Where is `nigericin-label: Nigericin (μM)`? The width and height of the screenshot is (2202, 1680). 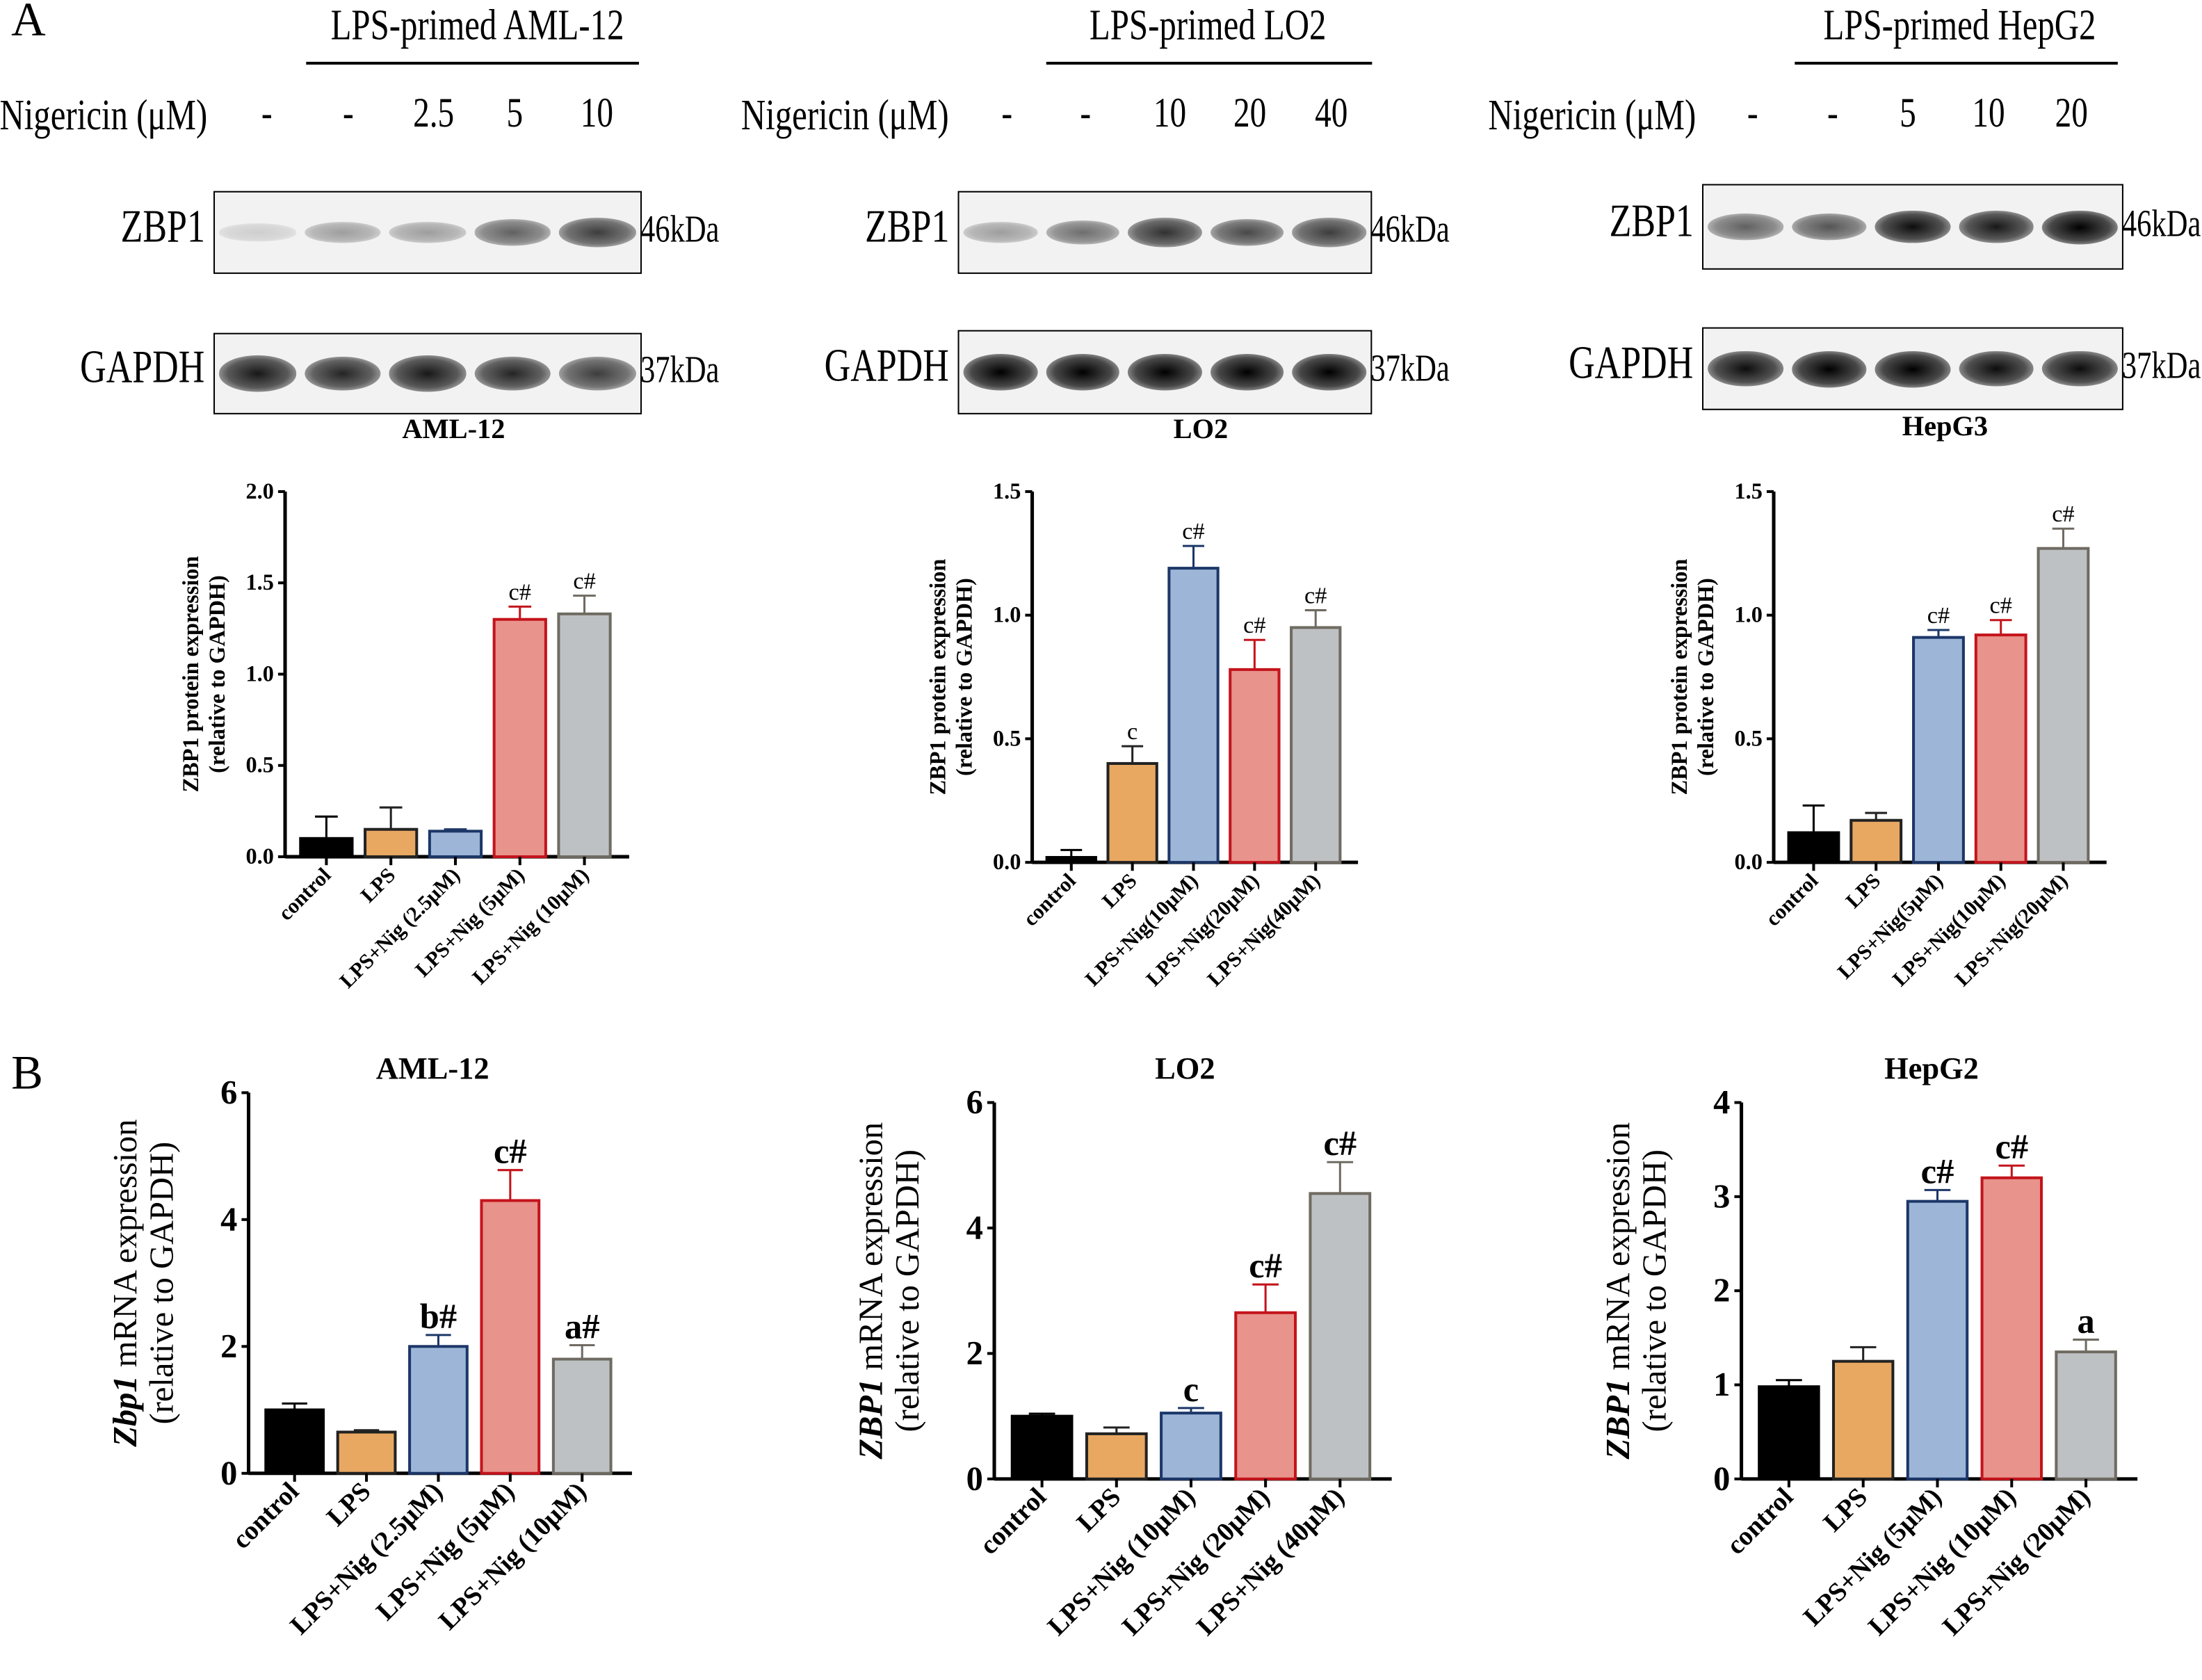 nigericin-label: Nigericin (μM) is located at coordinates (1556, 115).